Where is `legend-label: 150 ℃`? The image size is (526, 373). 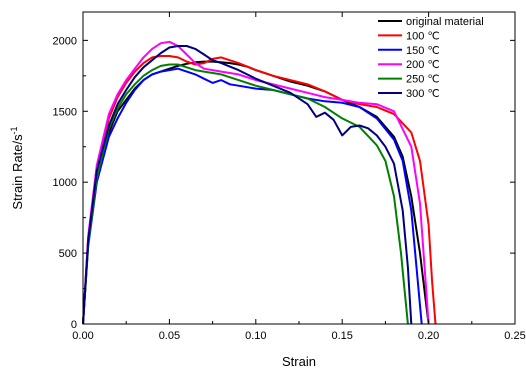 legend-label: 150 ℃ is located at coordinates (423, 51).